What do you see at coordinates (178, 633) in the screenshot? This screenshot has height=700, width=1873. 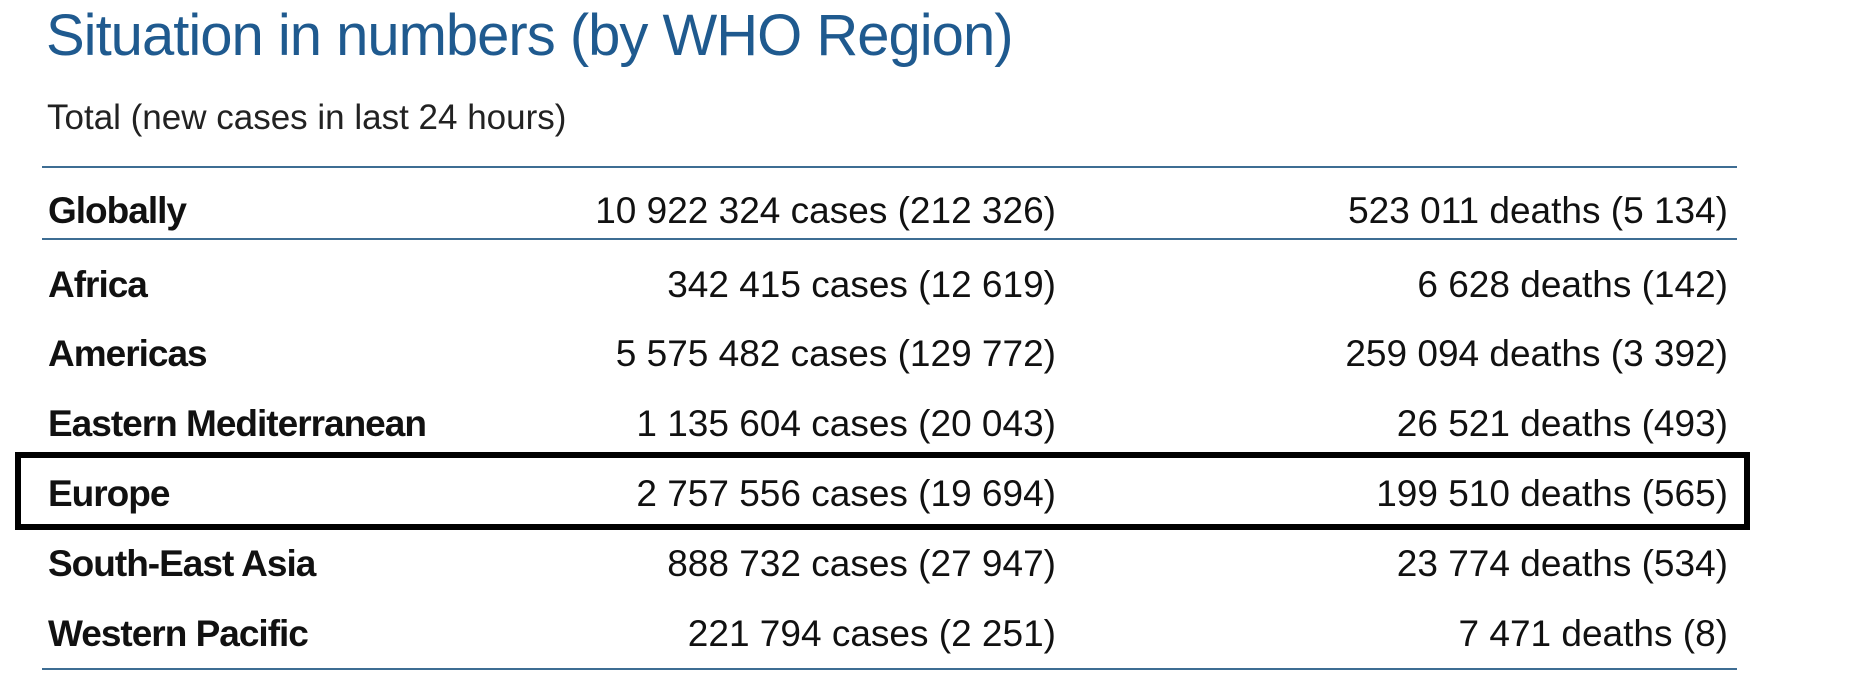 I see `region-name: Western Pacific` at bounding box center [178, 633].